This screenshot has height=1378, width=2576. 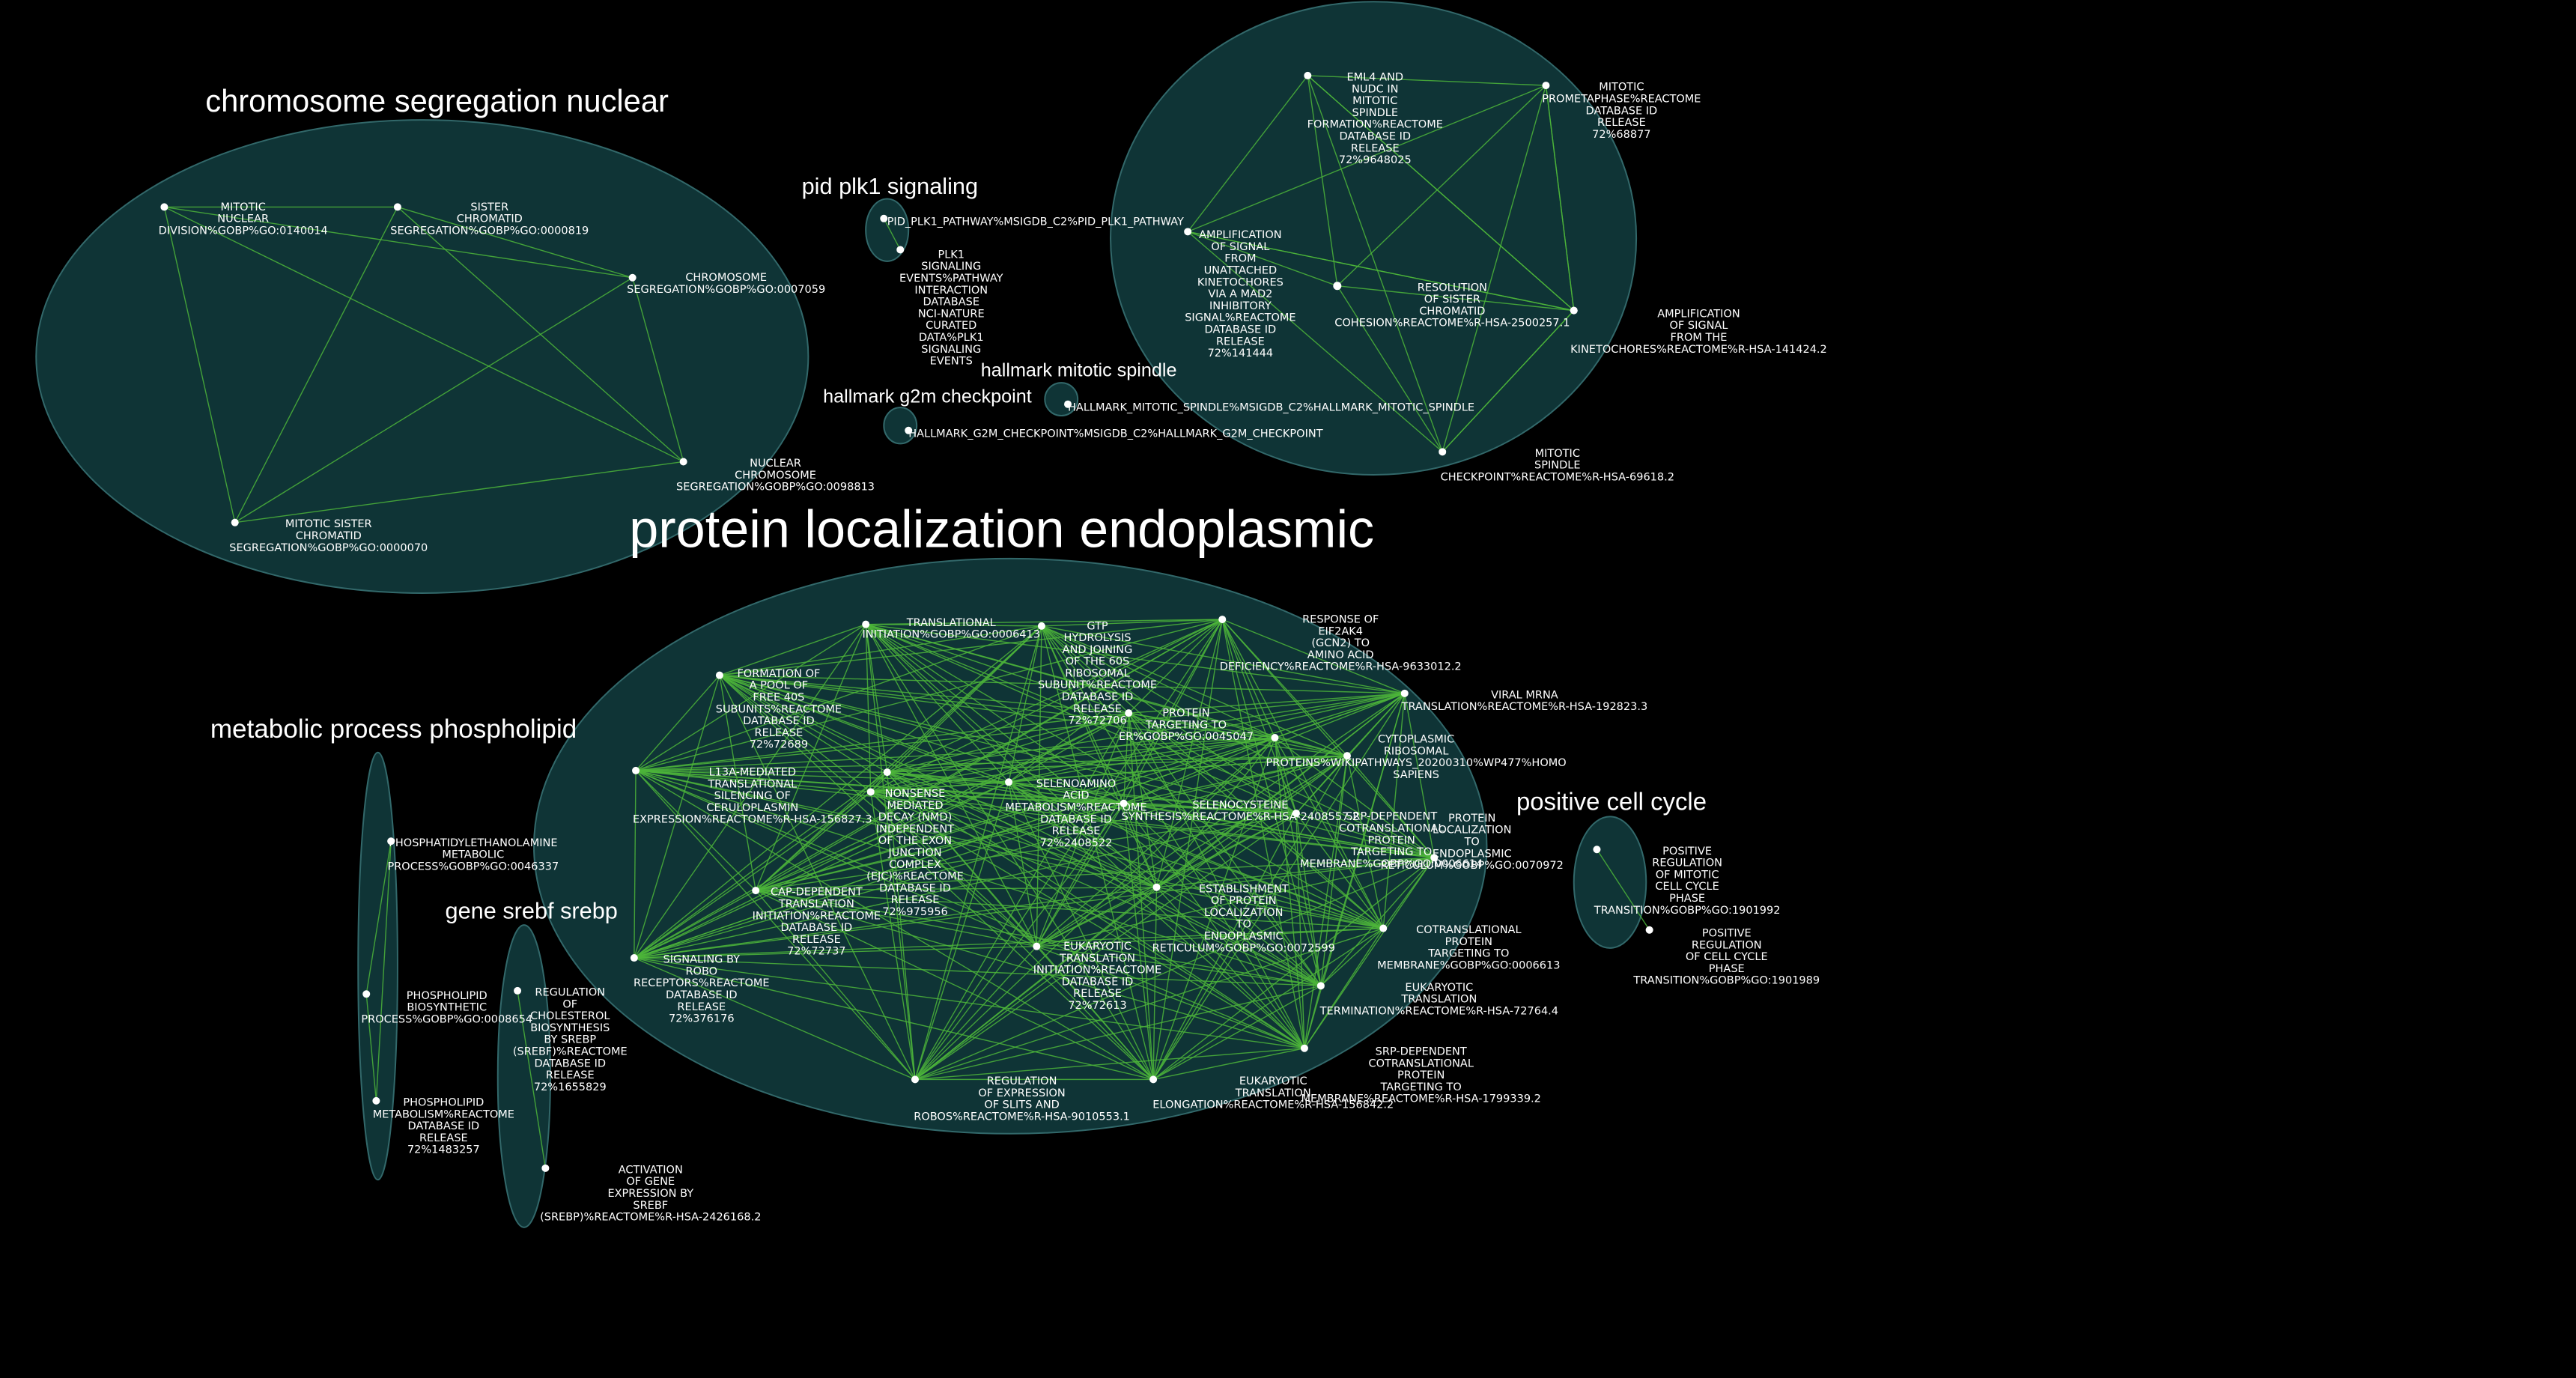 What do you see at coordinates (756, 891) in the screenshot?
I see `node-pr14` at bounding box center [756, 891].